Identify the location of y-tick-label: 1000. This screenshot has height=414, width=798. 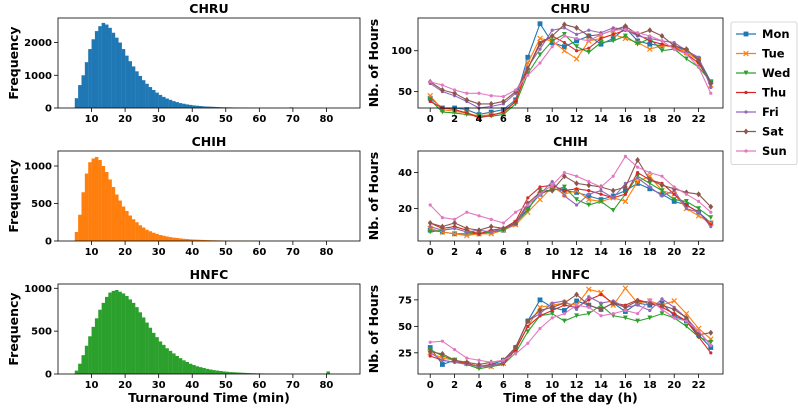
(38, 76).